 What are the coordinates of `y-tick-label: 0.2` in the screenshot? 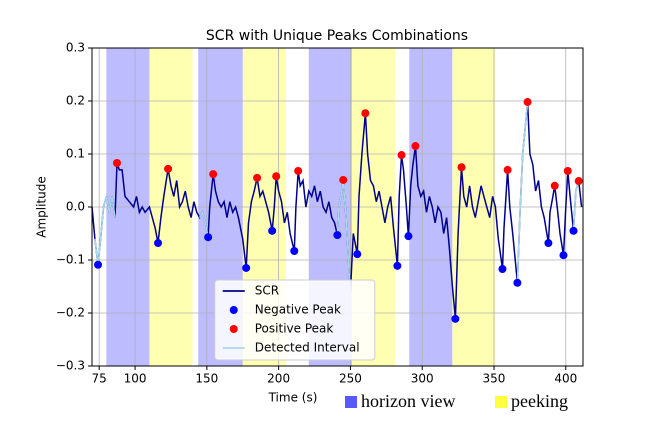 It's located at (75, 101).